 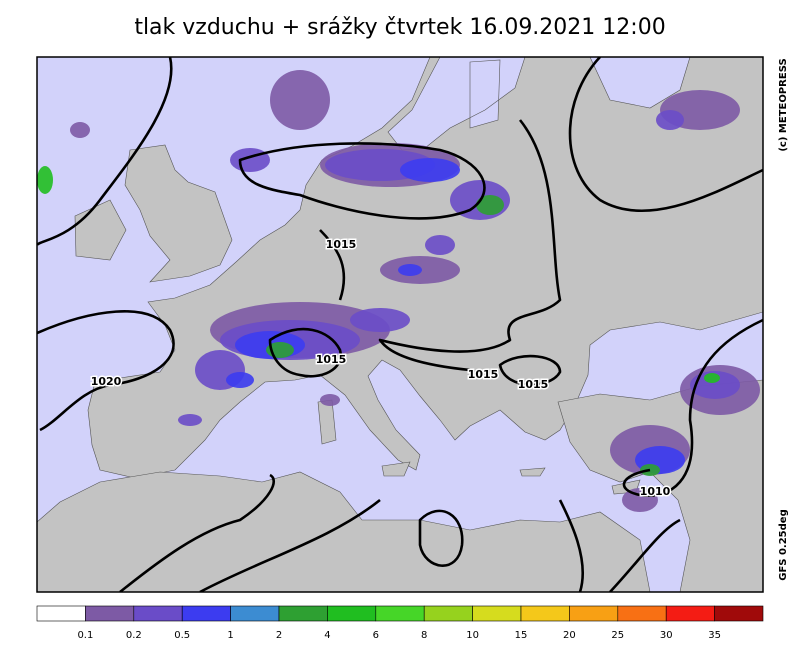 What do you see at coordinates (666, 635) in the screenshot?
I see `legend-label: 30` at bounding box center [666, 635].